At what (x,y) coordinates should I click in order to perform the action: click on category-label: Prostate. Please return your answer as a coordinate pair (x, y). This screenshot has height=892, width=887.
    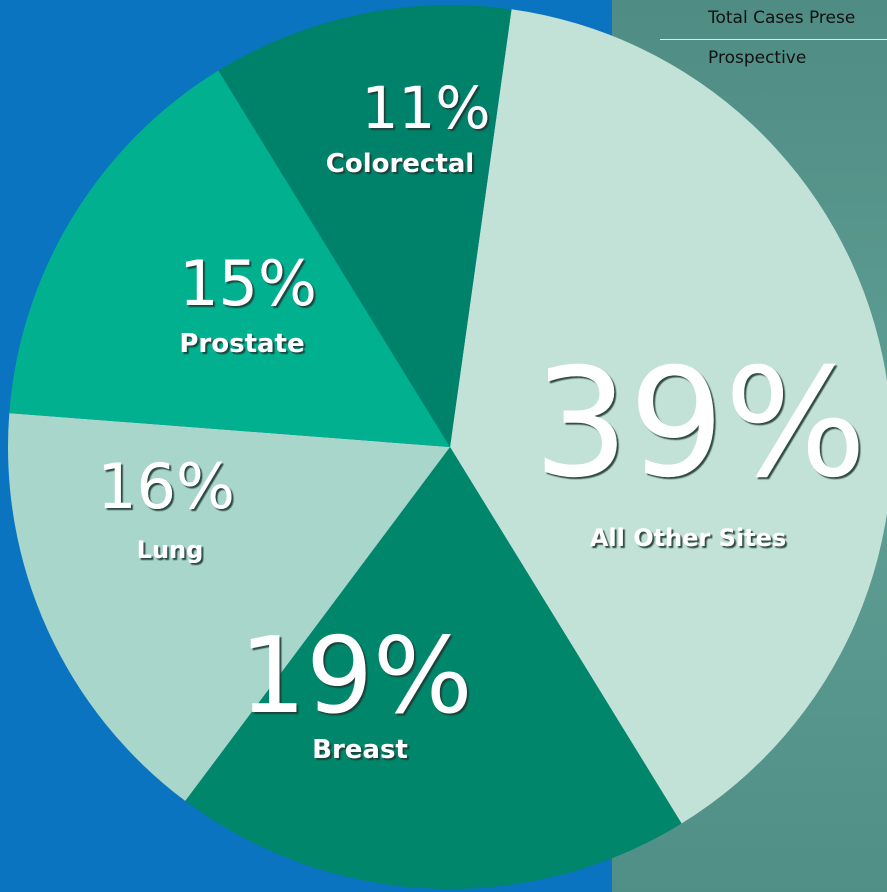
    Looking at the image, I should click on (241, 344).